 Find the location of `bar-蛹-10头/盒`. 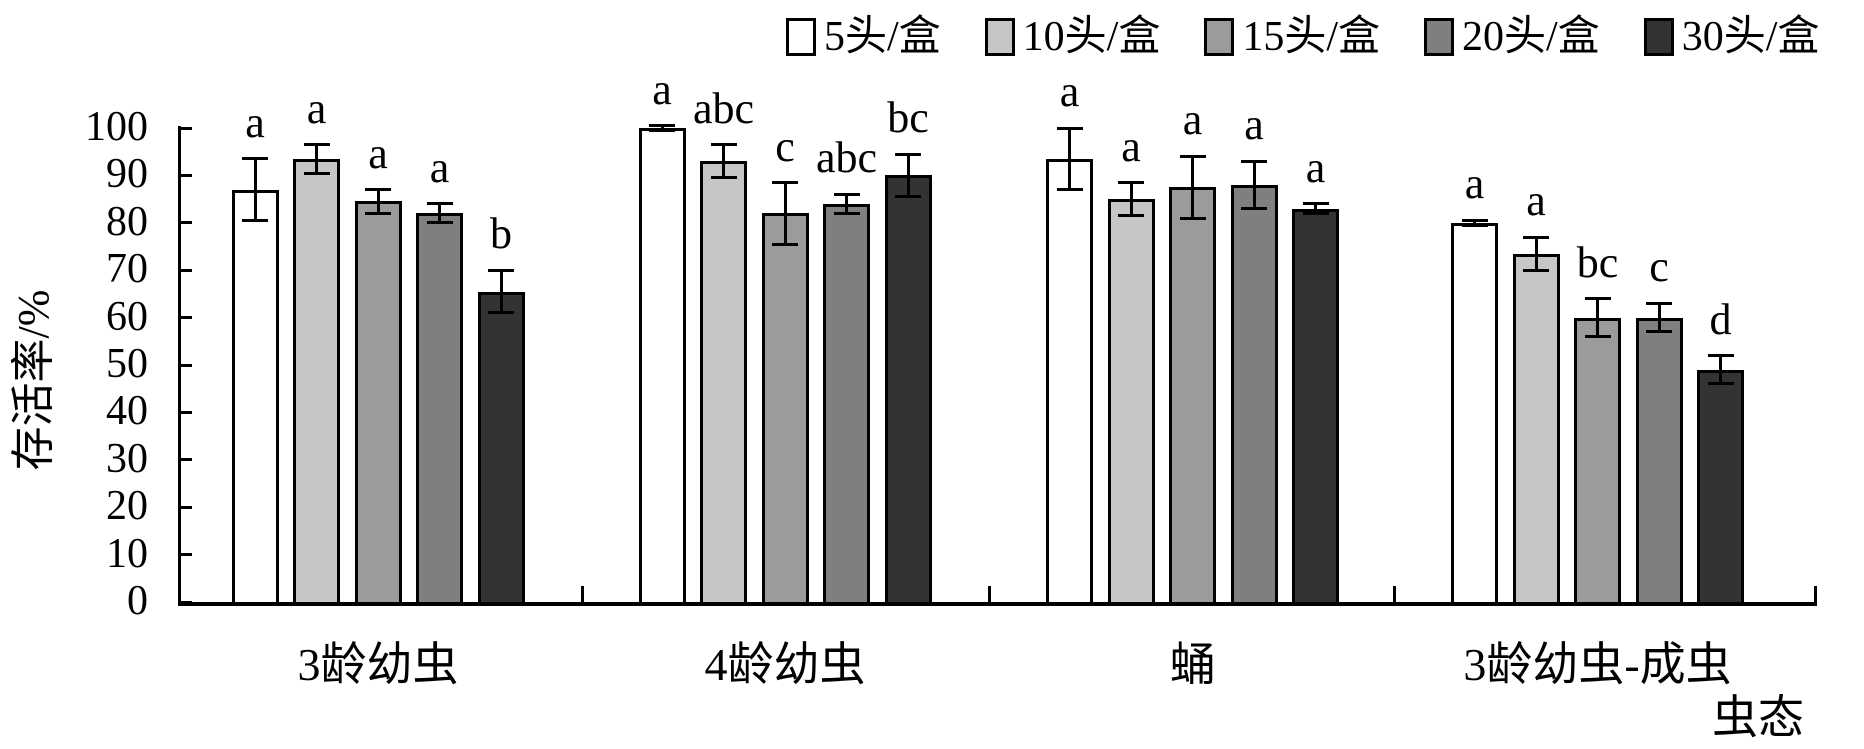

bar-蛹-10头/盒 is located at coordinates (1131, 402).